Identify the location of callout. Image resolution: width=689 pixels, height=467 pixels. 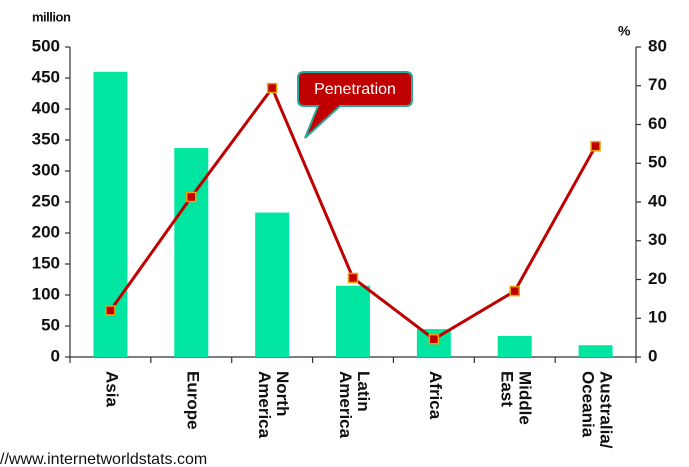
(355, 105).